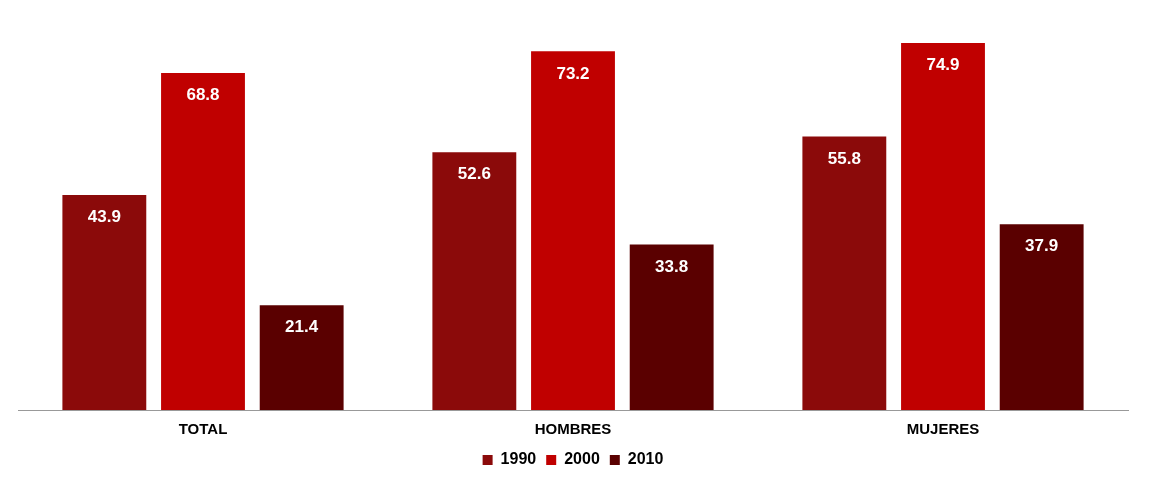 This screenshot has height=487, width=1149. What do you see at coordinates (1042, 246) in the screenshot?
I see `data-label: 37.9` at bounding box center [1042, 246].